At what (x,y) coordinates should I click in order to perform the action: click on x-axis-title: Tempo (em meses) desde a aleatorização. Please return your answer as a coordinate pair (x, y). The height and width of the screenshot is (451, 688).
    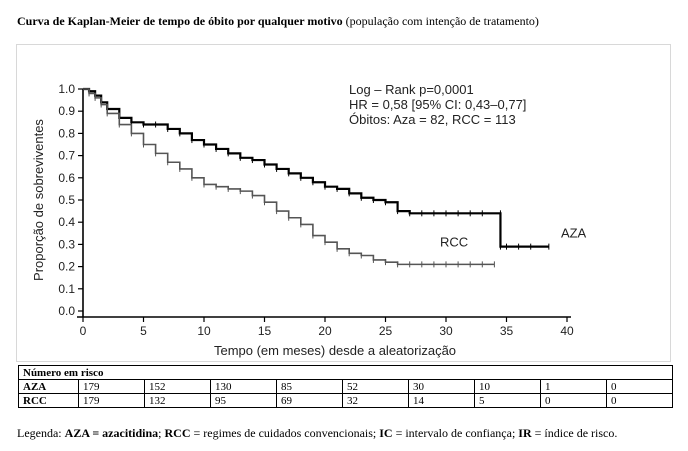
    Looking at the image, I should click on (335, 350).